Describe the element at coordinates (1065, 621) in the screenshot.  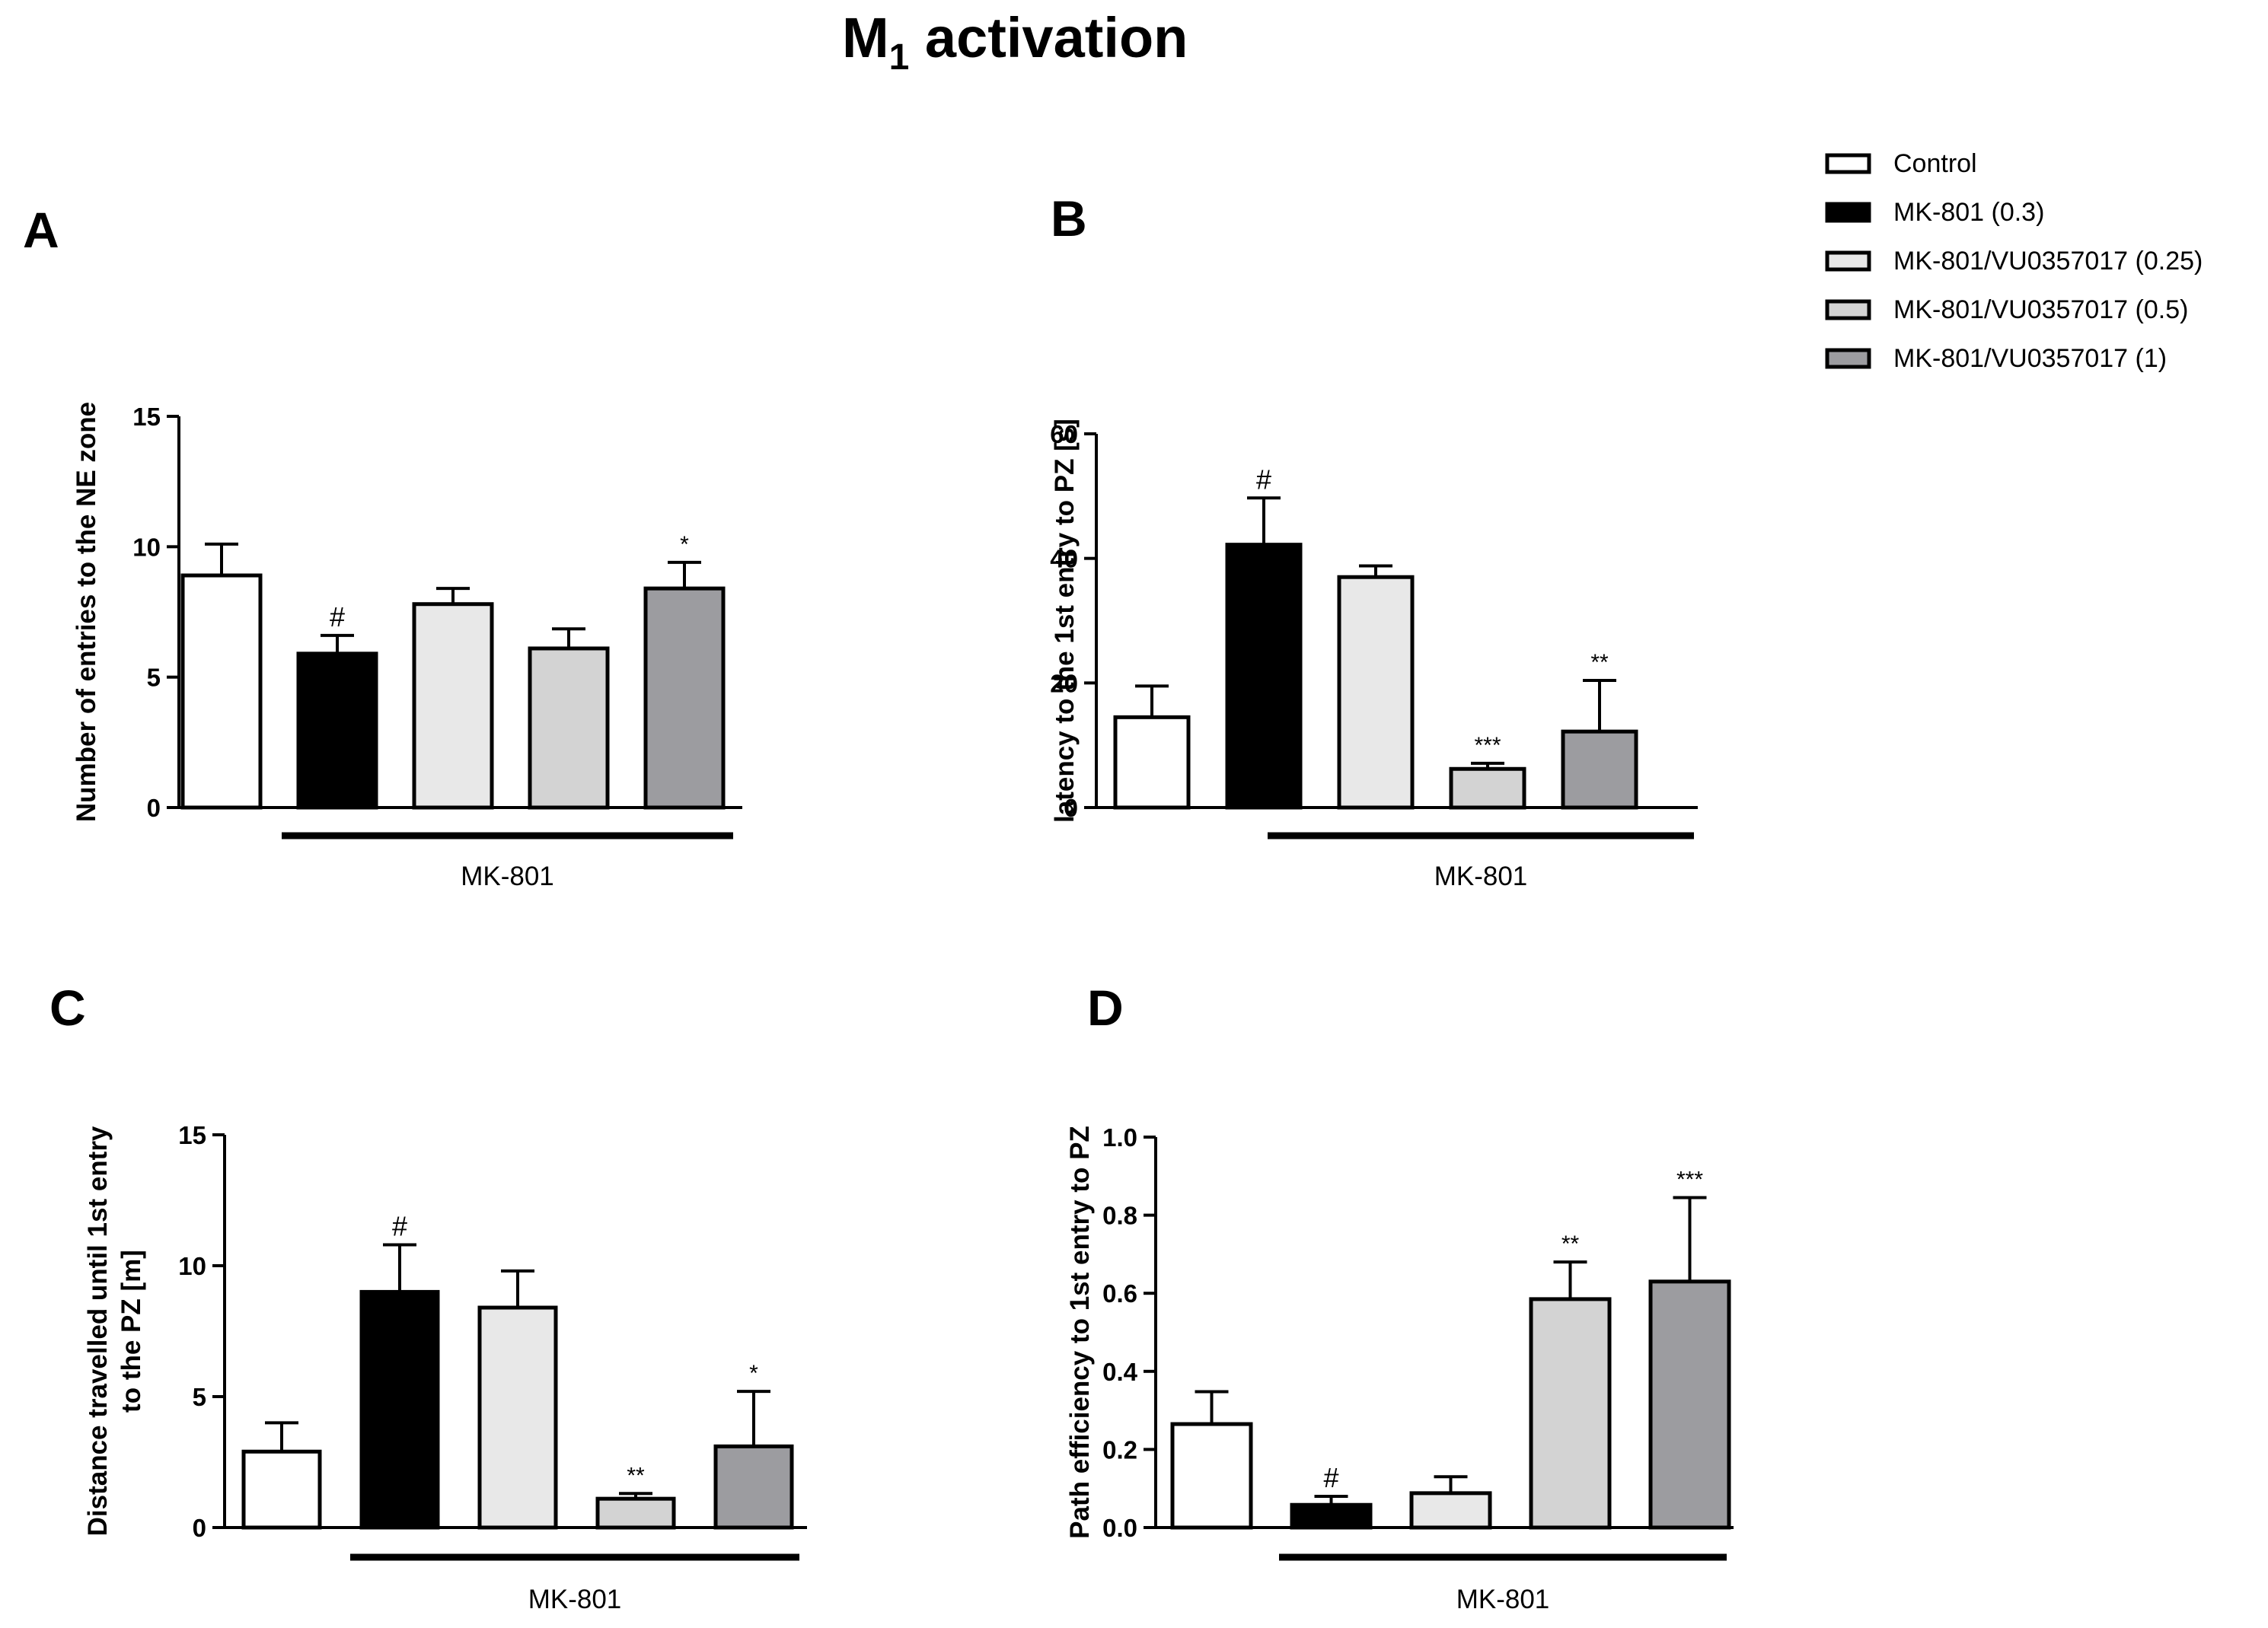
I see `y-axis-label: latency to the 1st entry to PZ [s]` at that location.